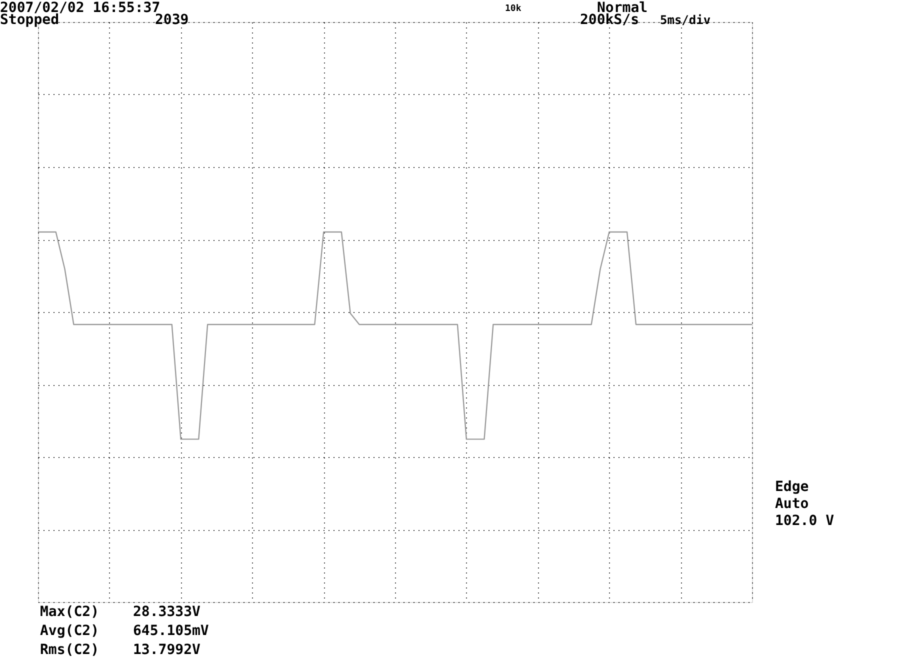  I want to click on text: Max(C2), so click(70, 612).